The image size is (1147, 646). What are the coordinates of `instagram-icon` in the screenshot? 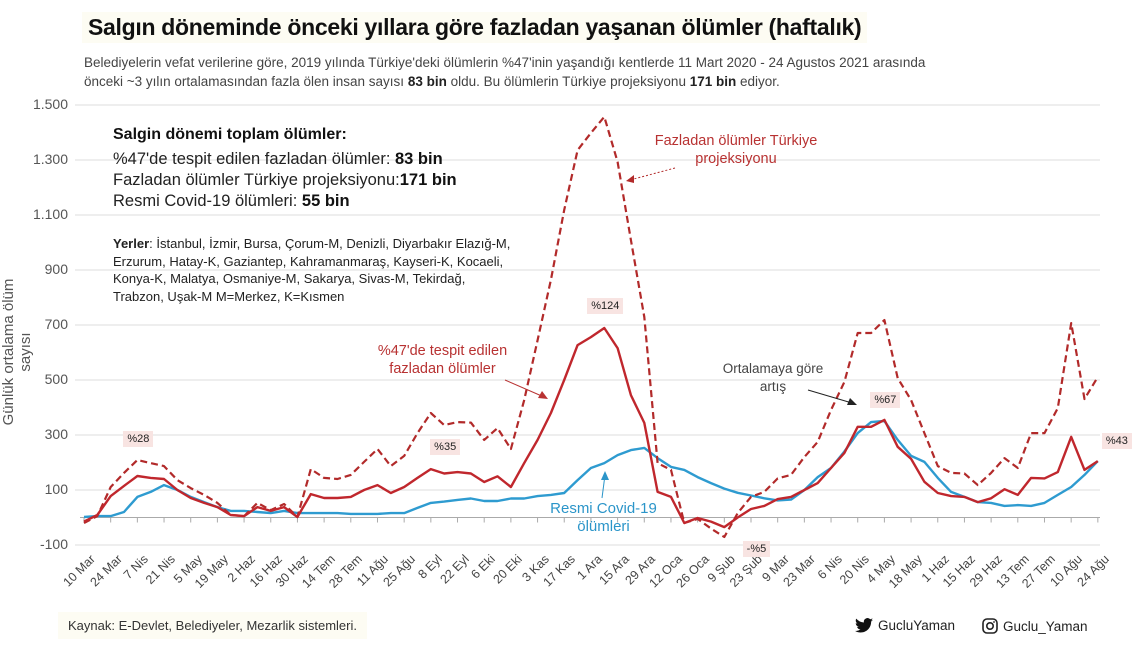 It's located at (990, 626).